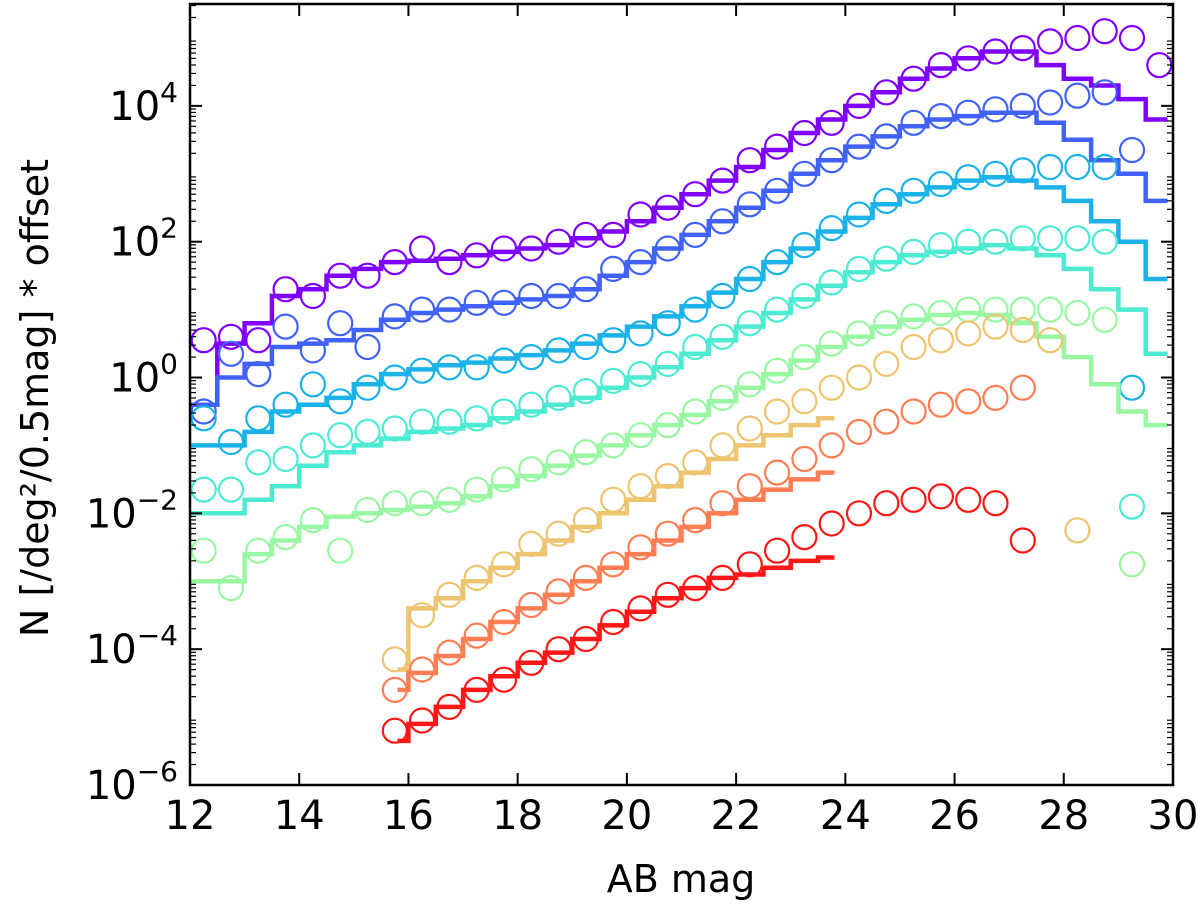 The width and height of the screenshot is (1200, 905). I want to click on x-axis-label: AB mag, so click(681, 879).